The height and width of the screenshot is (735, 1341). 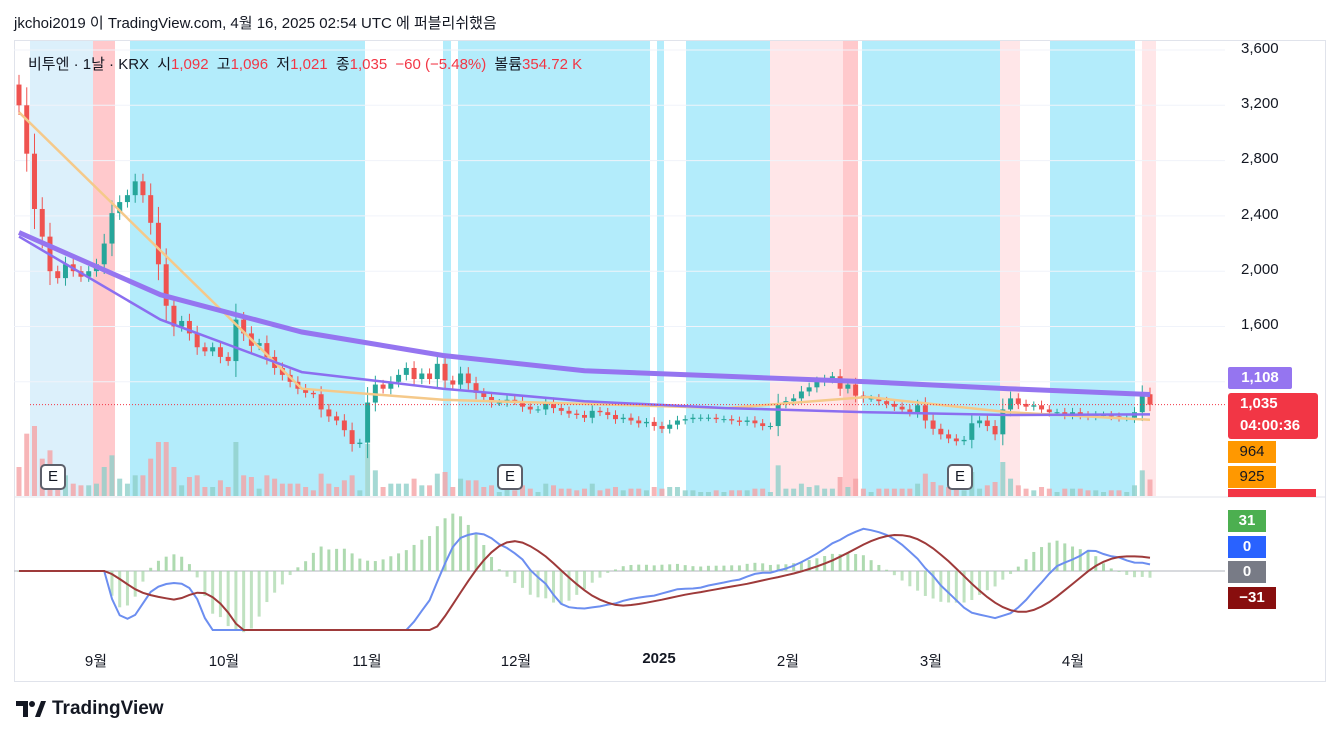 I want to click on earnings-marker-1: E, so click(x=53, y=477).